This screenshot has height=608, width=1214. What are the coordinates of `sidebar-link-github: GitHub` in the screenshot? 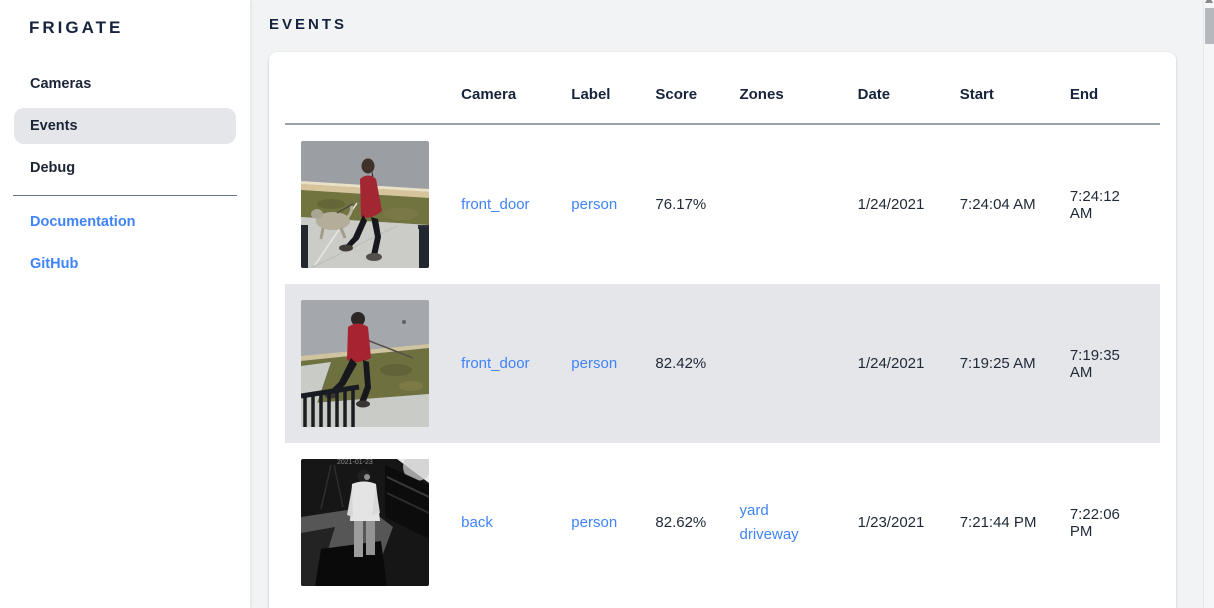 It's located at (54, 264).